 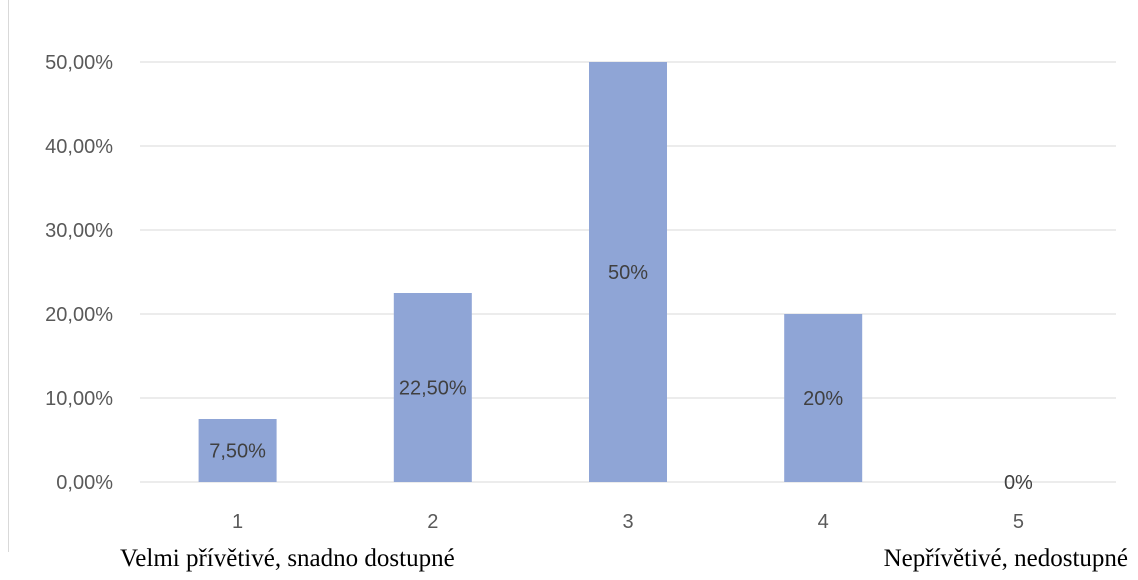 What do you see at coordinates (79, 147) in the screenshot?
I see `y-tick-label: 40,00%` at bounding box center [79, 147].